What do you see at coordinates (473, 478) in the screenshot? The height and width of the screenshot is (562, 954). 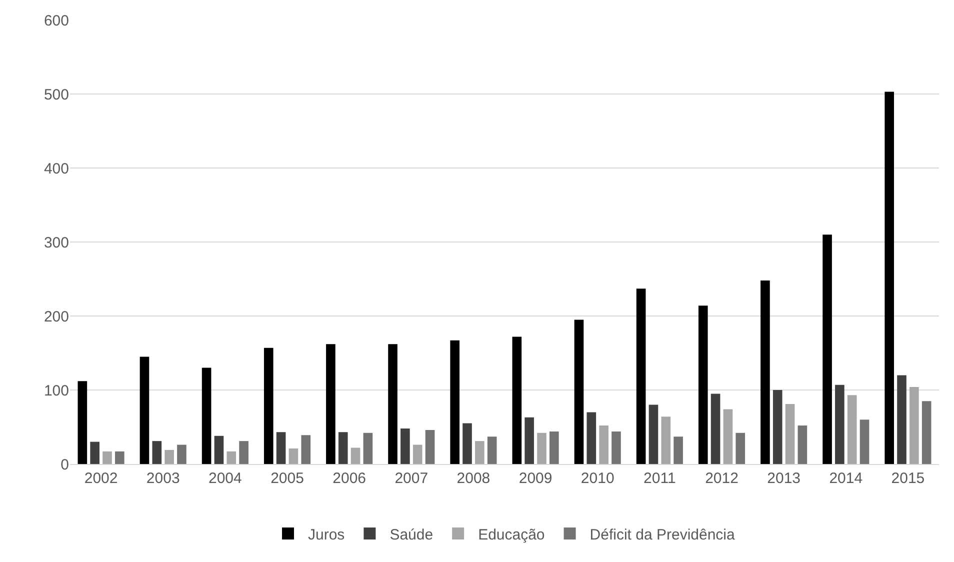 I see `x-tick-label: 2008` at bounding box center [473, 478].